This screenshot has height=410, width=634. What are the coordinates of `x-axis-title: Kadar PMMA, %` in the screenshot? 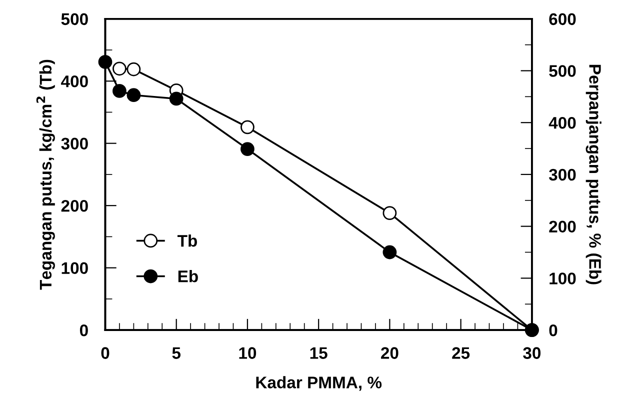 It's located at (319, 383).